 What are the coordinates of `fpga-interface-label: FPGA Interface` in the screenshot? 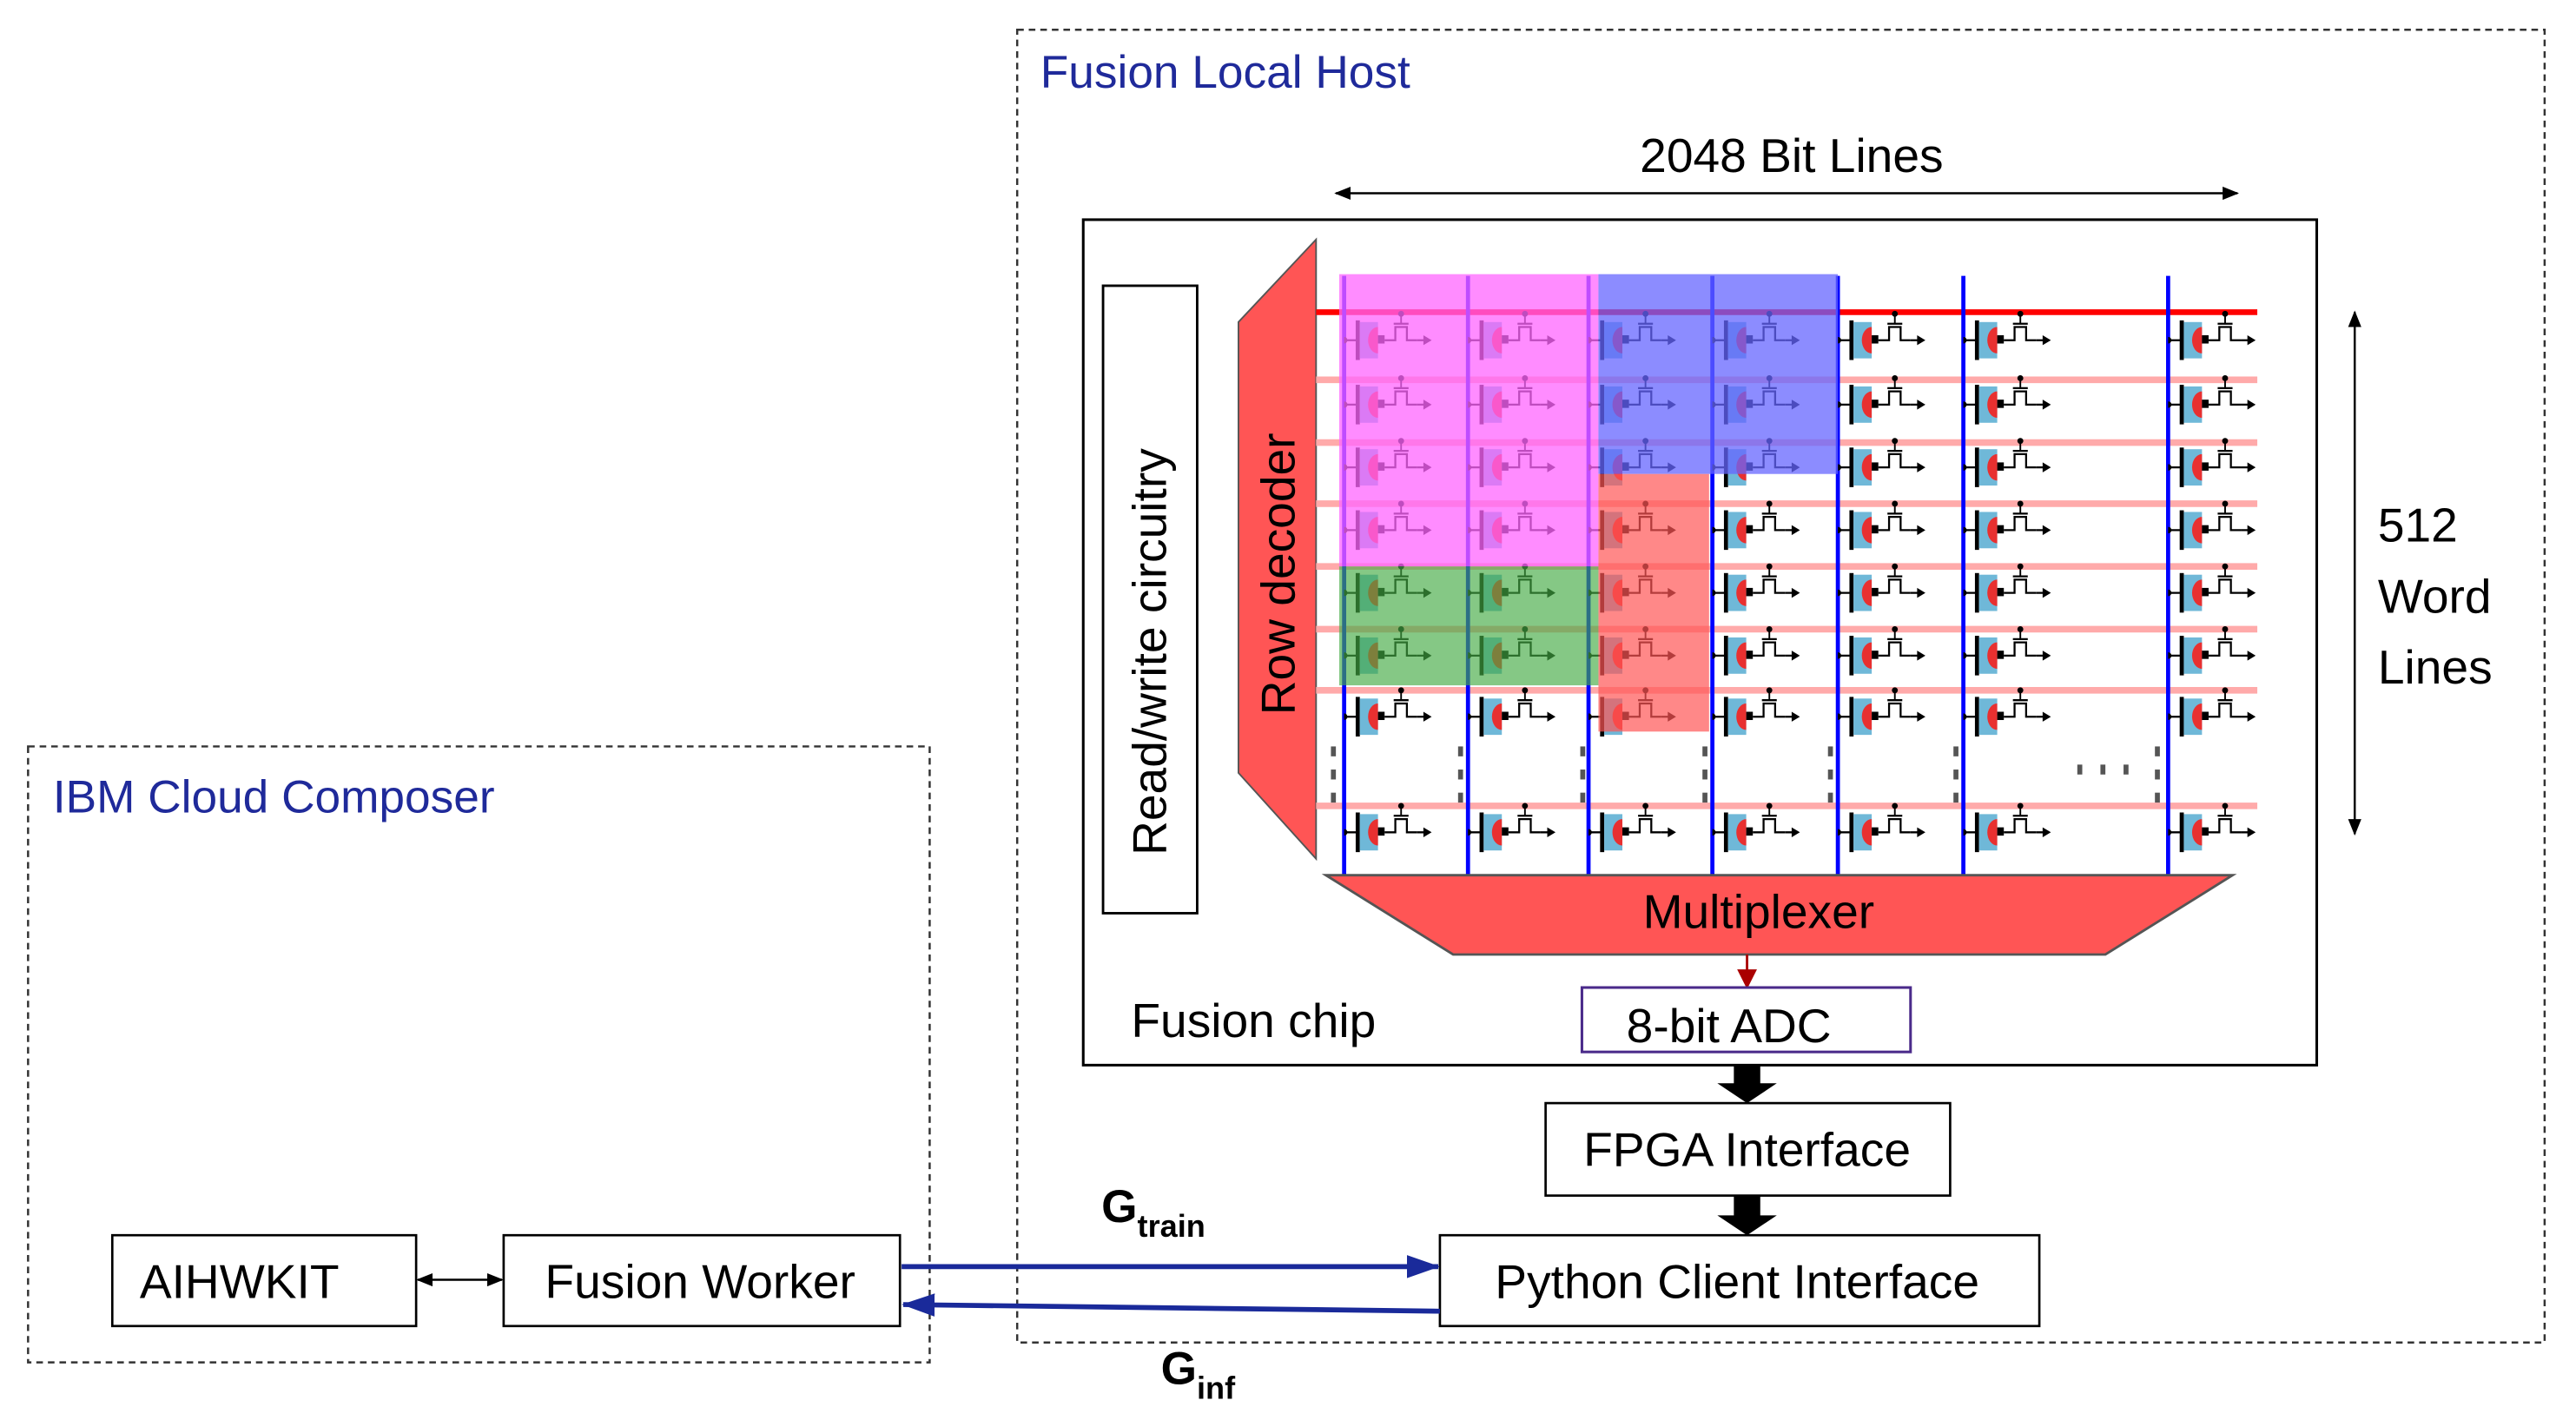 It's located at (1747, 1149).